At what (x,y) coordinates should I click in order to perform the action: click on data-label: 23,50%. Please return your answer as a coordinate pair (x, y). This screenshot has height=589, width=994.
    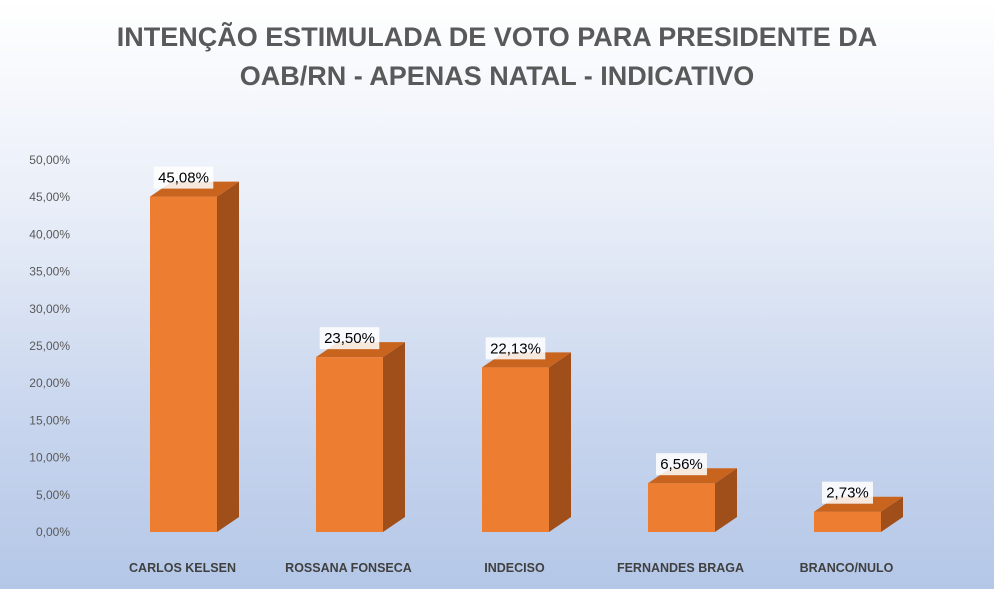
    Looking at the image, I should click on (349, 338).